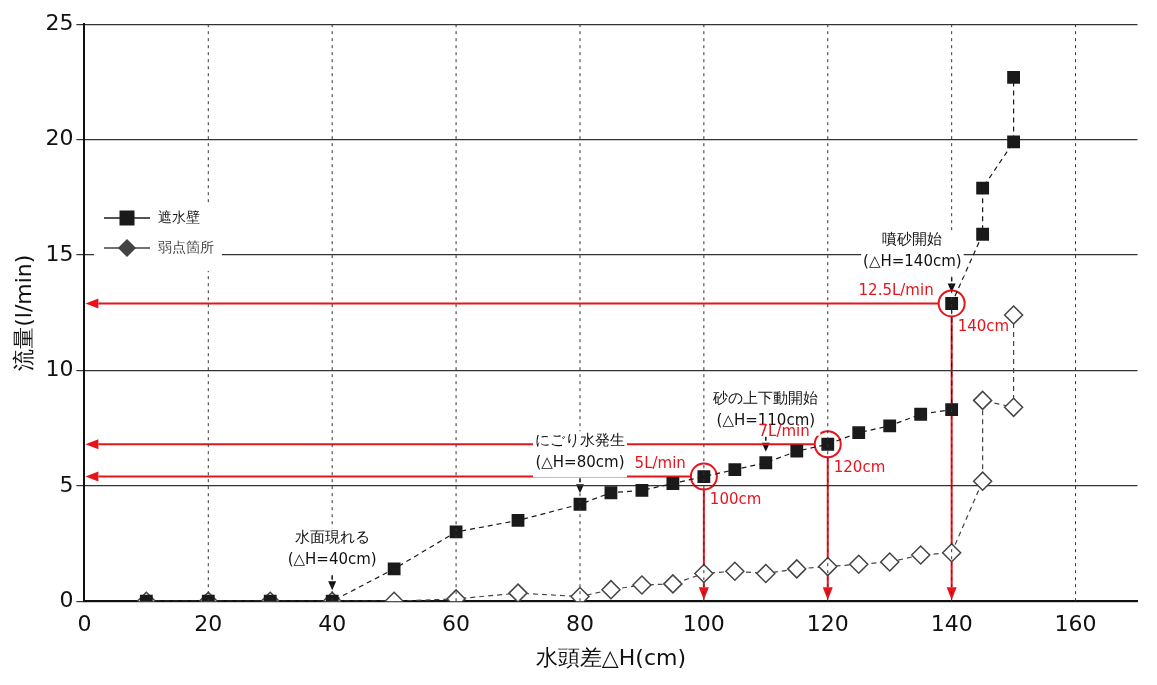 The image size is (1157, 685). Describe the element at coordinates (859, 466) in the screenshot. I see `annotation: 120cm` at that location.